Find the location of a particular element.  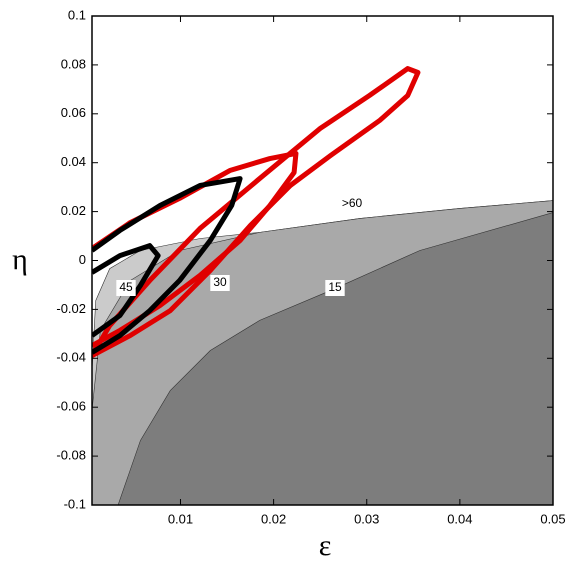

x-tick-label: 0.05 is located at coordinates (552, 518).